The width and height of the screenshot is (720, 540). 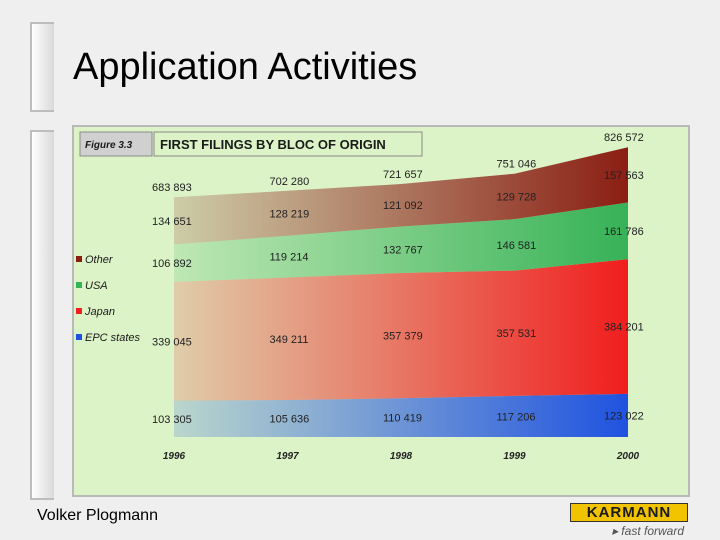 I want to click on data-label-usa: 161 786, so click(x=624, y=232).